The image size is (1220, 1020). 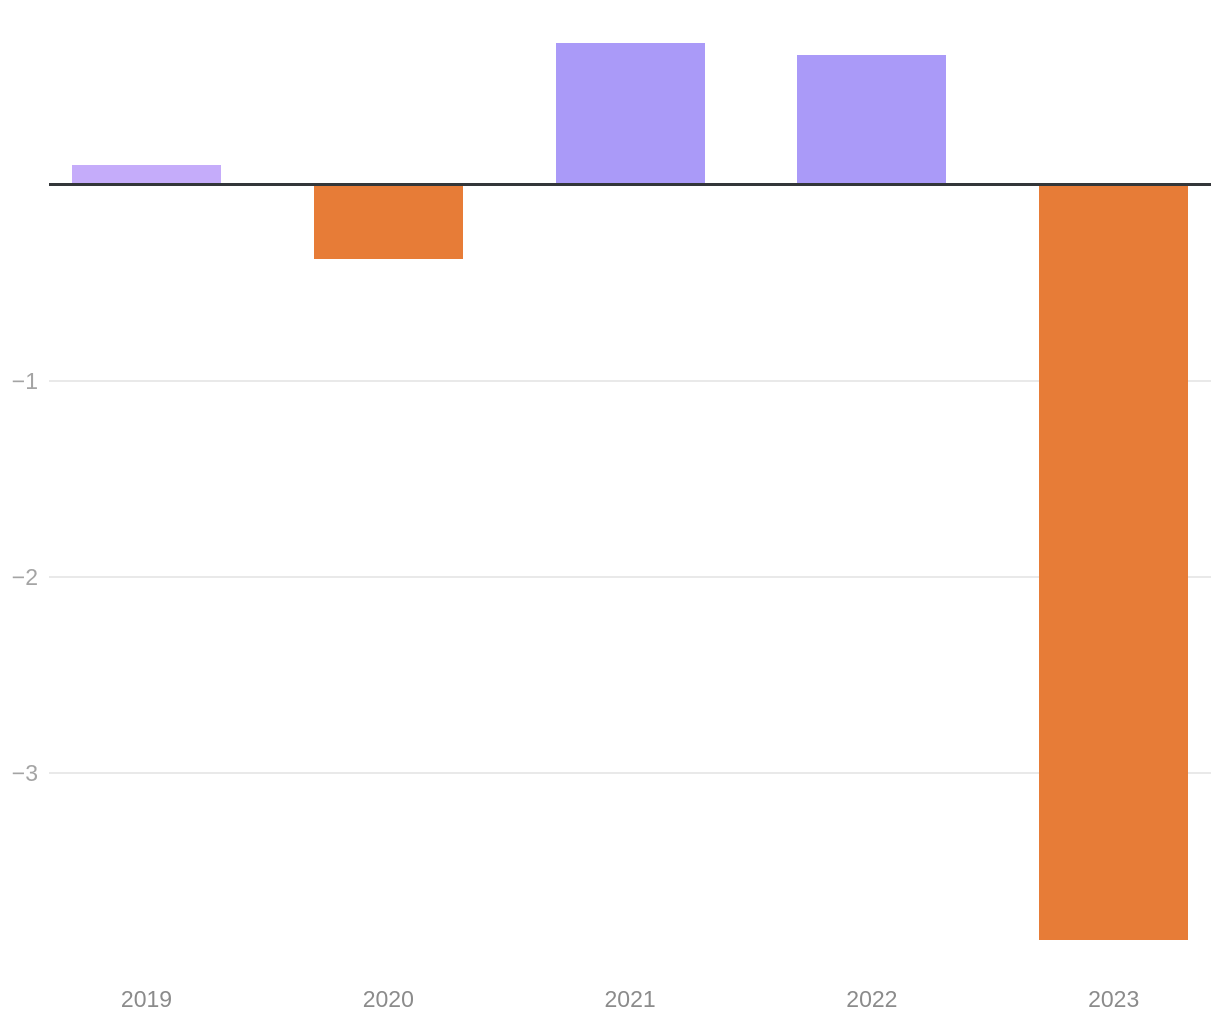 What do you see at coordinates (146, 175) in the screenshot?
I see `bar-2019` at bounding box center [146, 175].